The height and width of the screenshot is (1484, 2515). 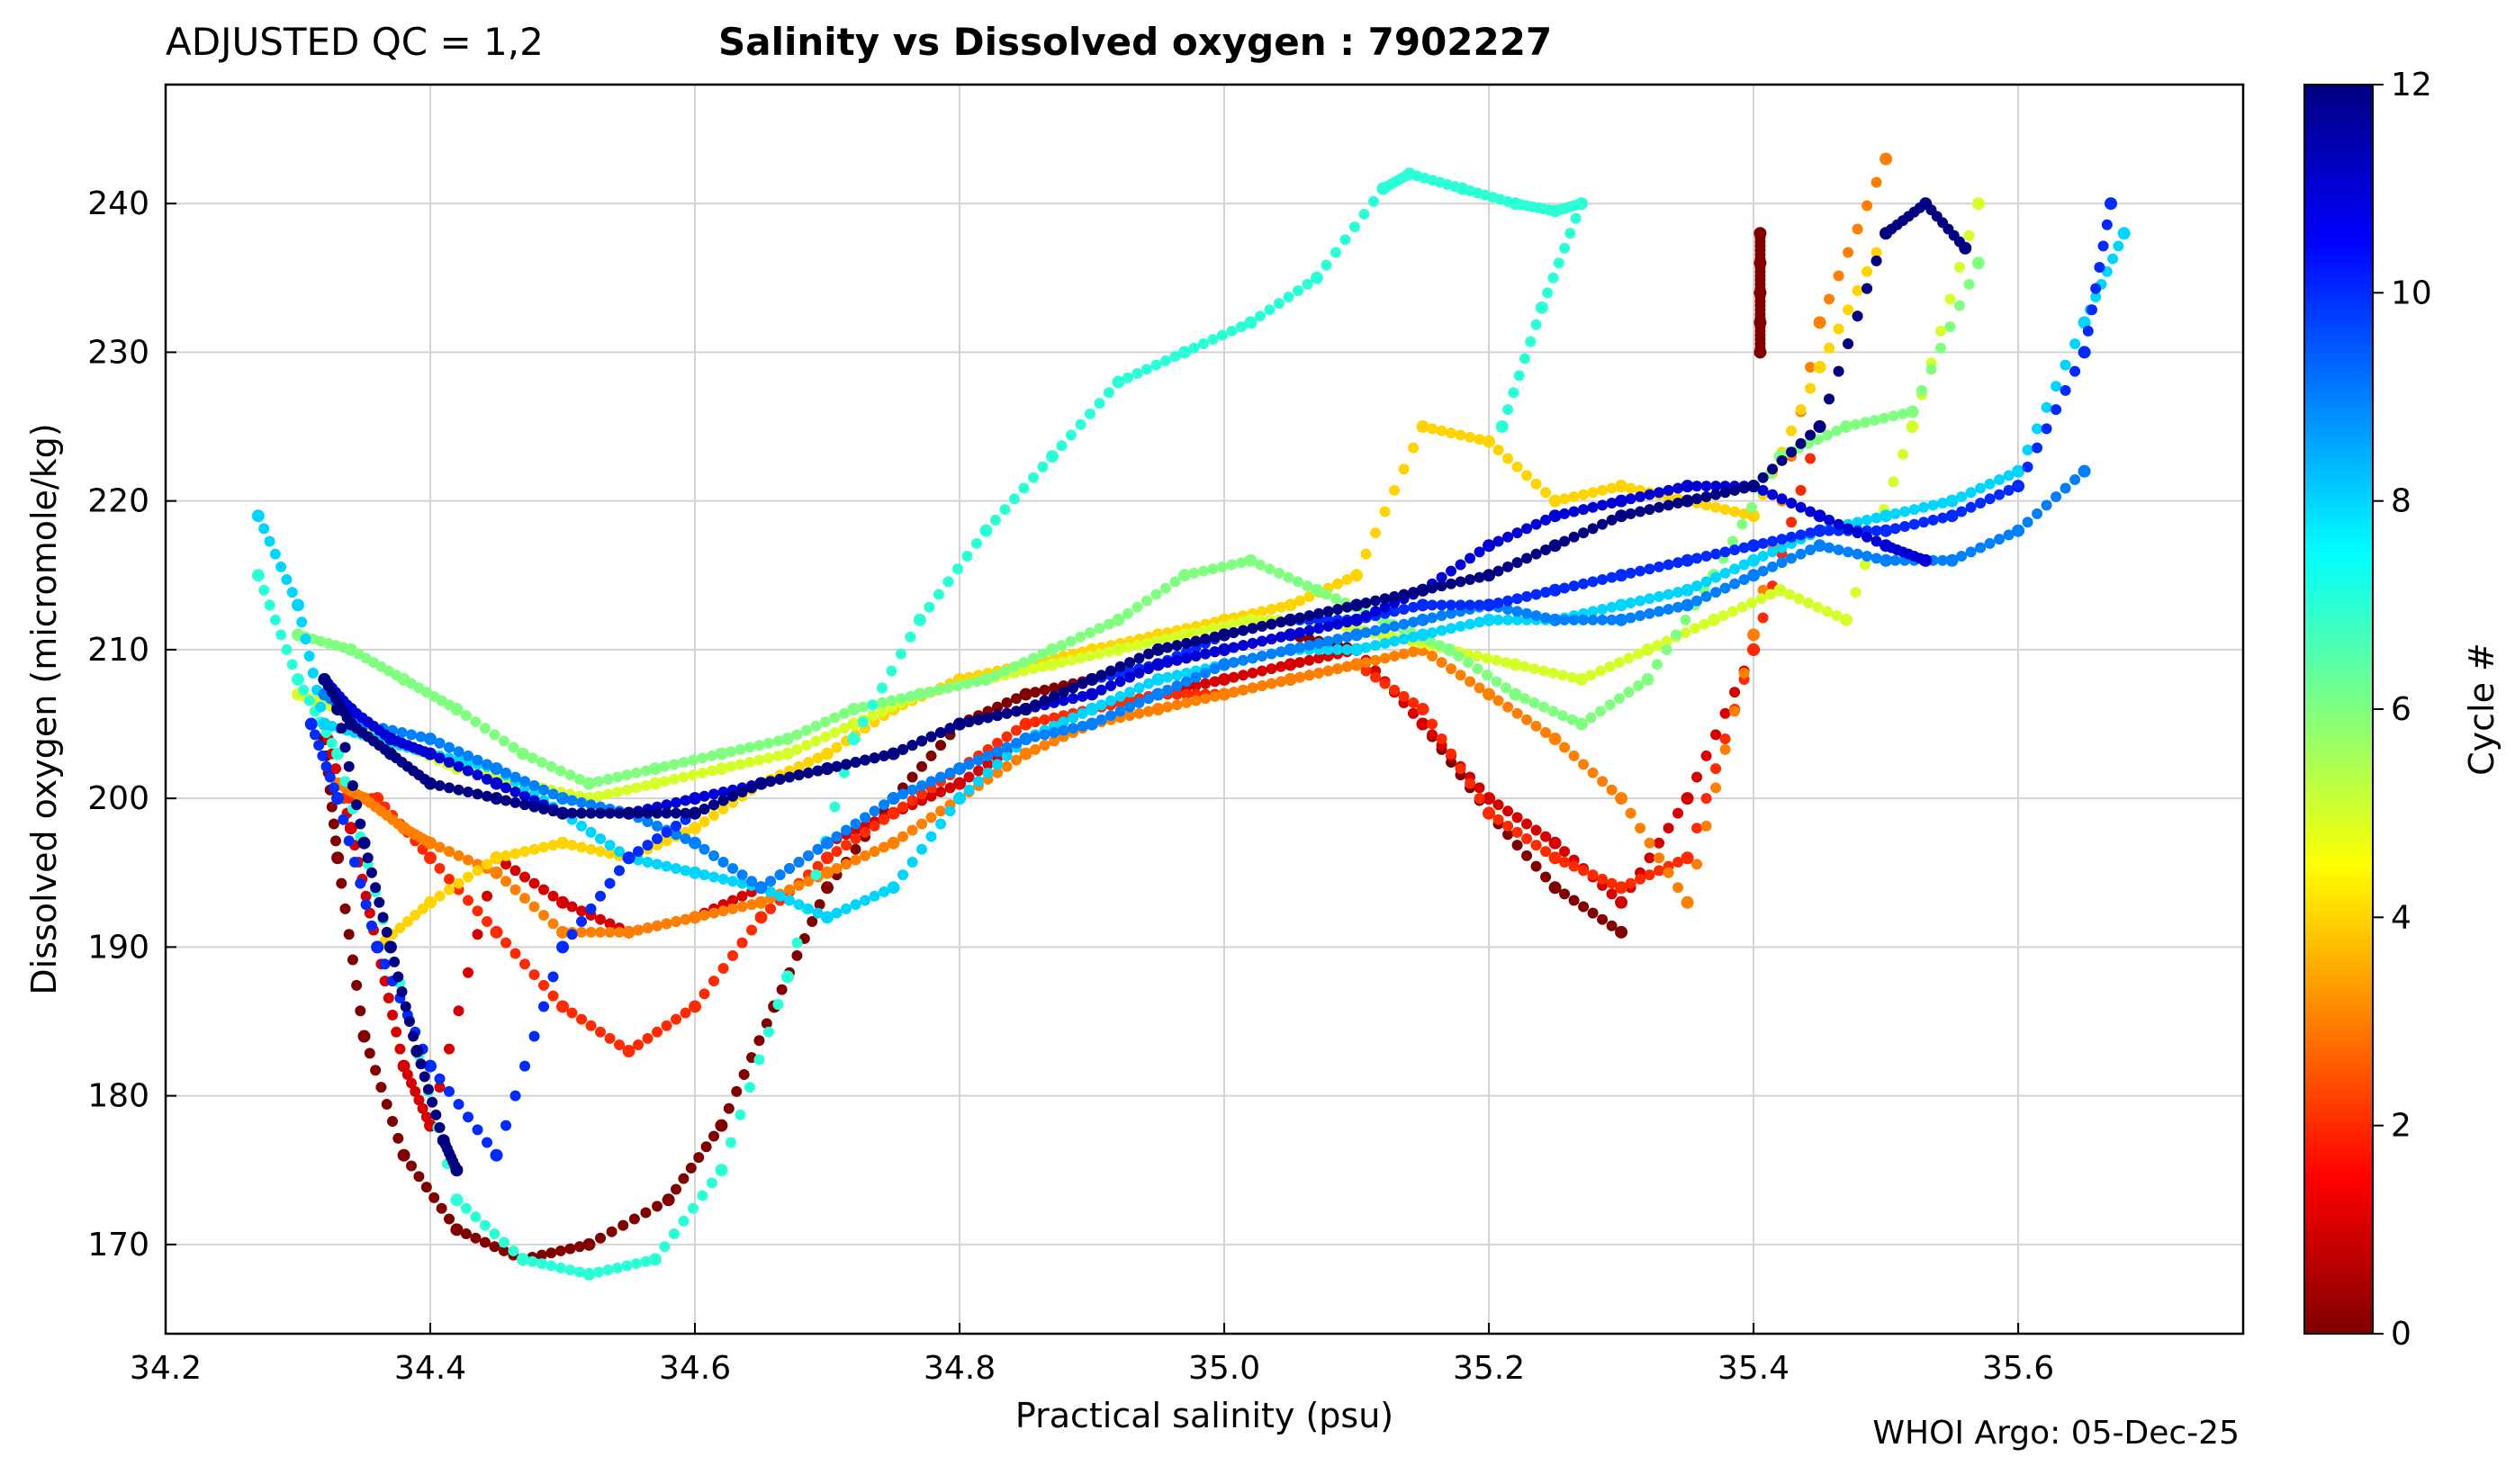 I want to click on qc-label: ADJUSTED QC = 1,2, so click(x=355, y=42).